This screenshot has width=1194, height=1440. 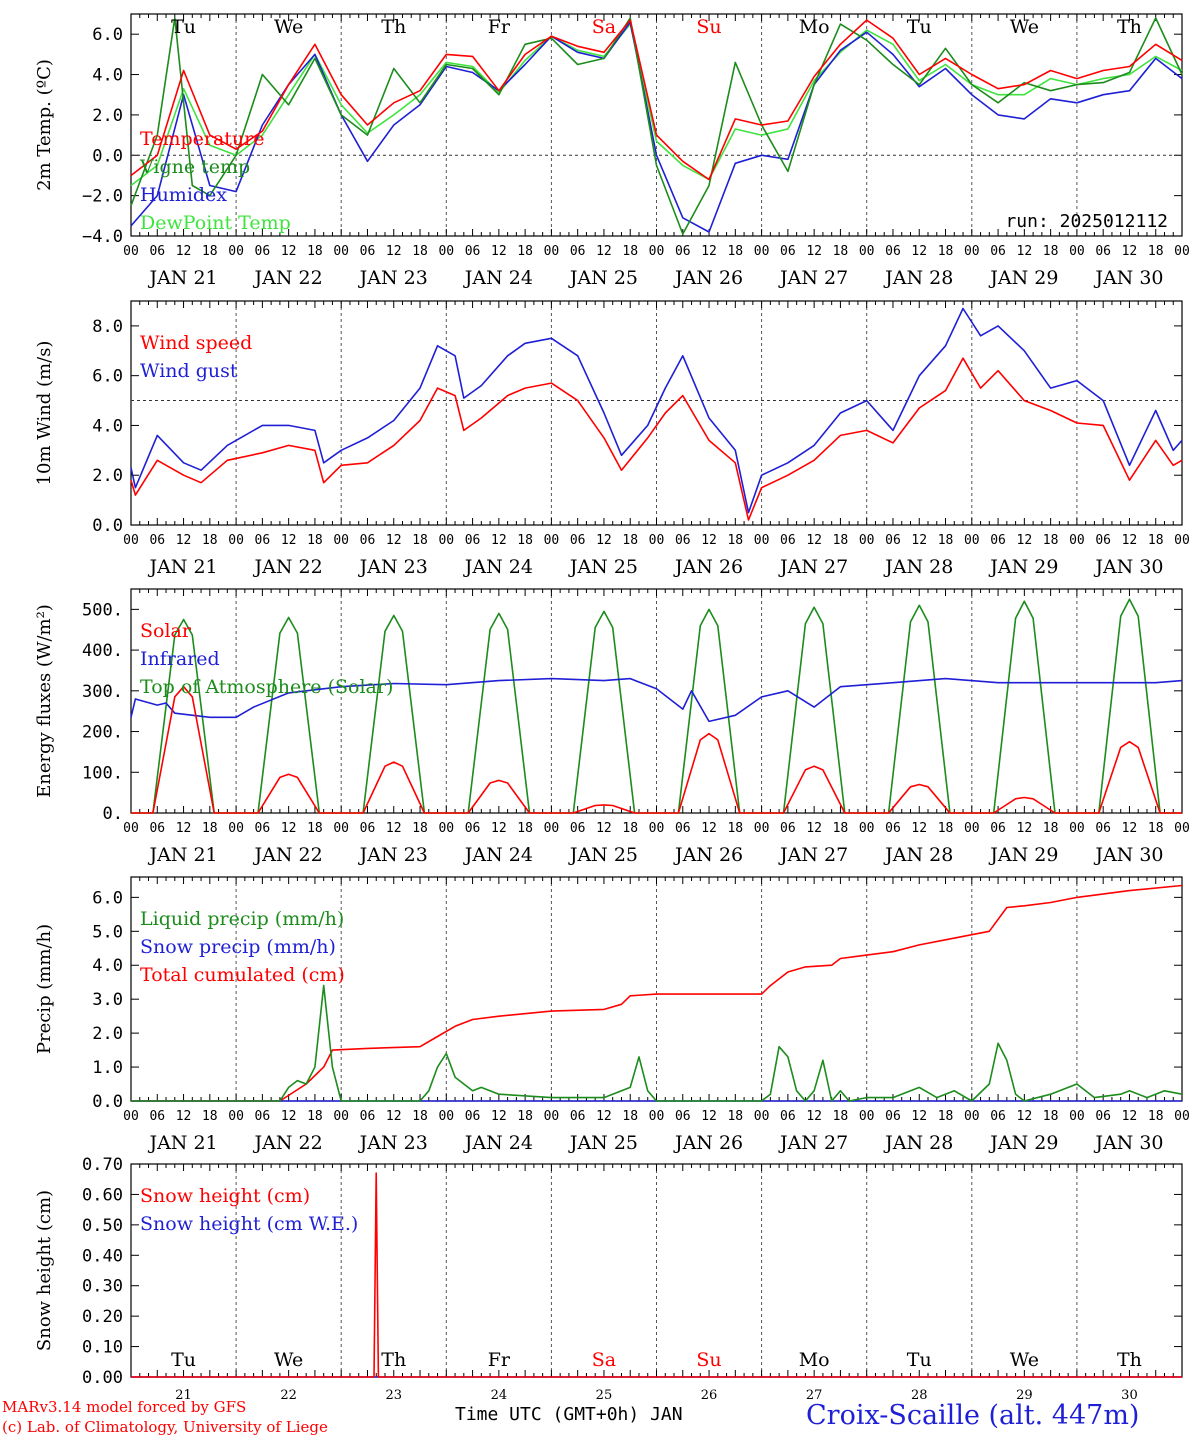 I want to click on y-tick-label: 0.50, so click(x=102, y=1226).